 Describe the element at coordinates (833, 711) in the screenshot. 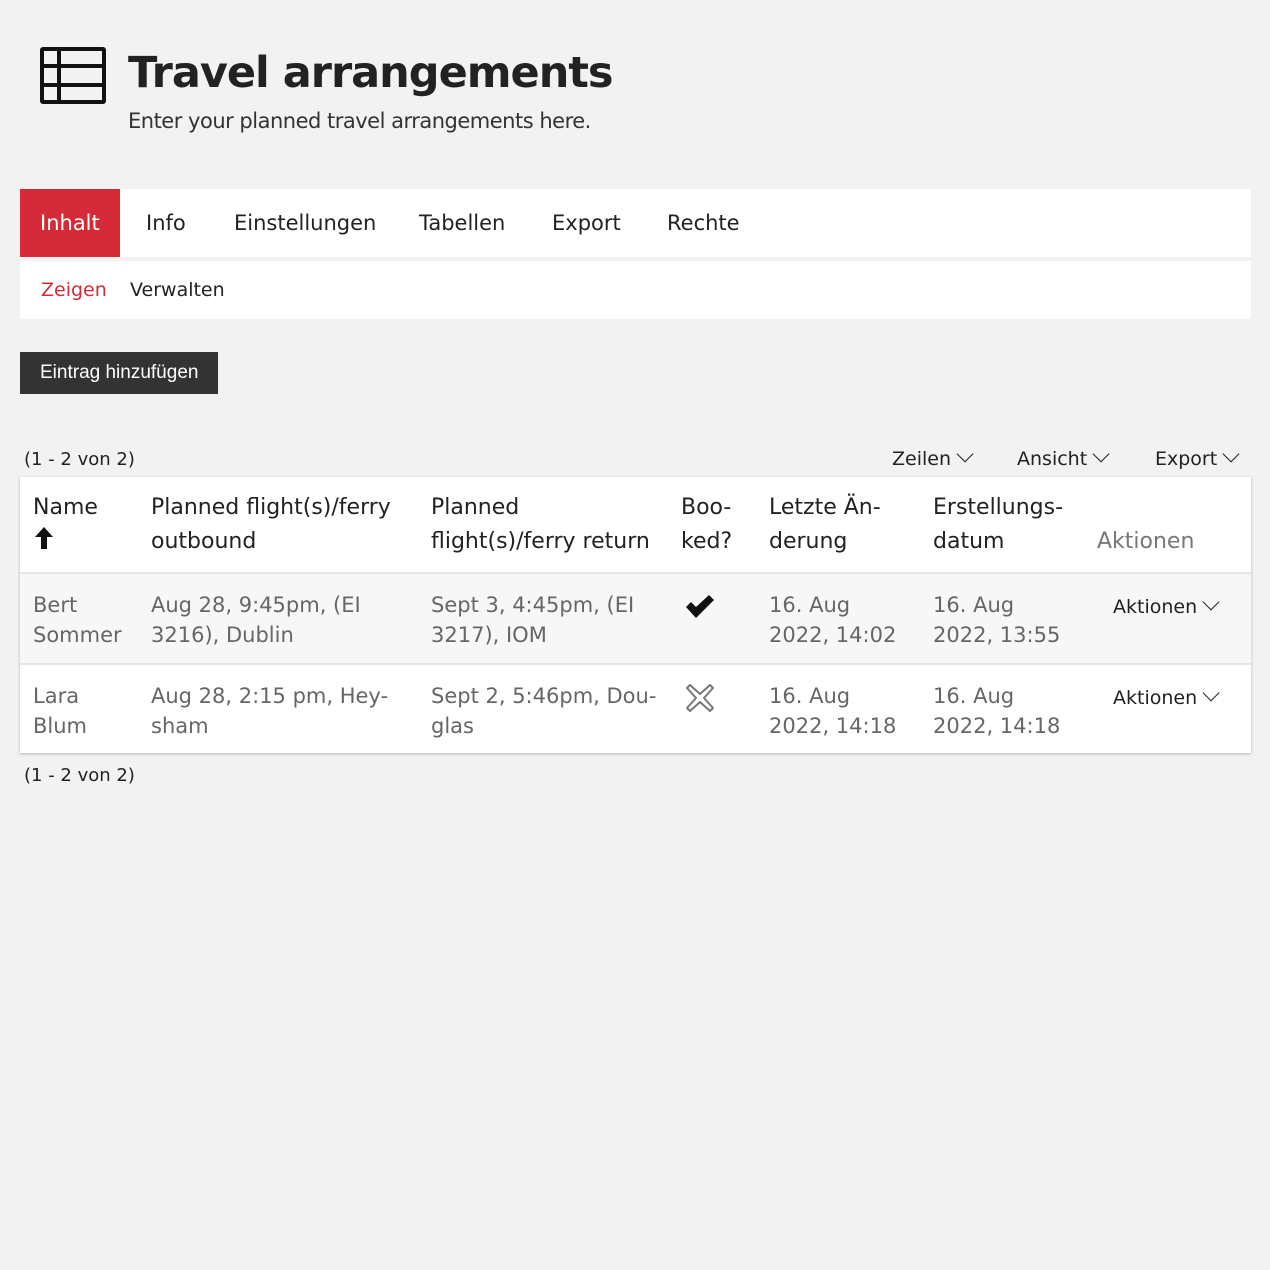

I see `cell-modified: 16. Aug 2022, 14:18` at that location.